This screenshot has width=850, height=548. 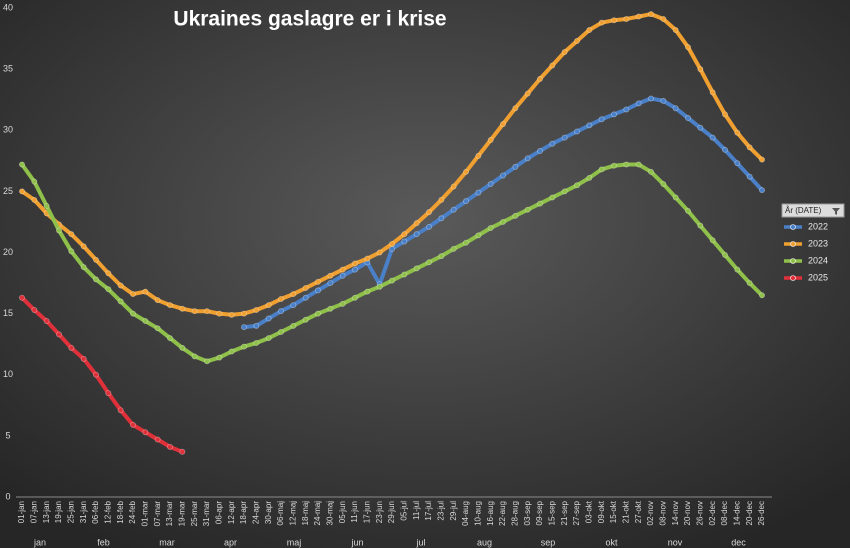 I want to click on legend-header, so click(x=813, y=210).